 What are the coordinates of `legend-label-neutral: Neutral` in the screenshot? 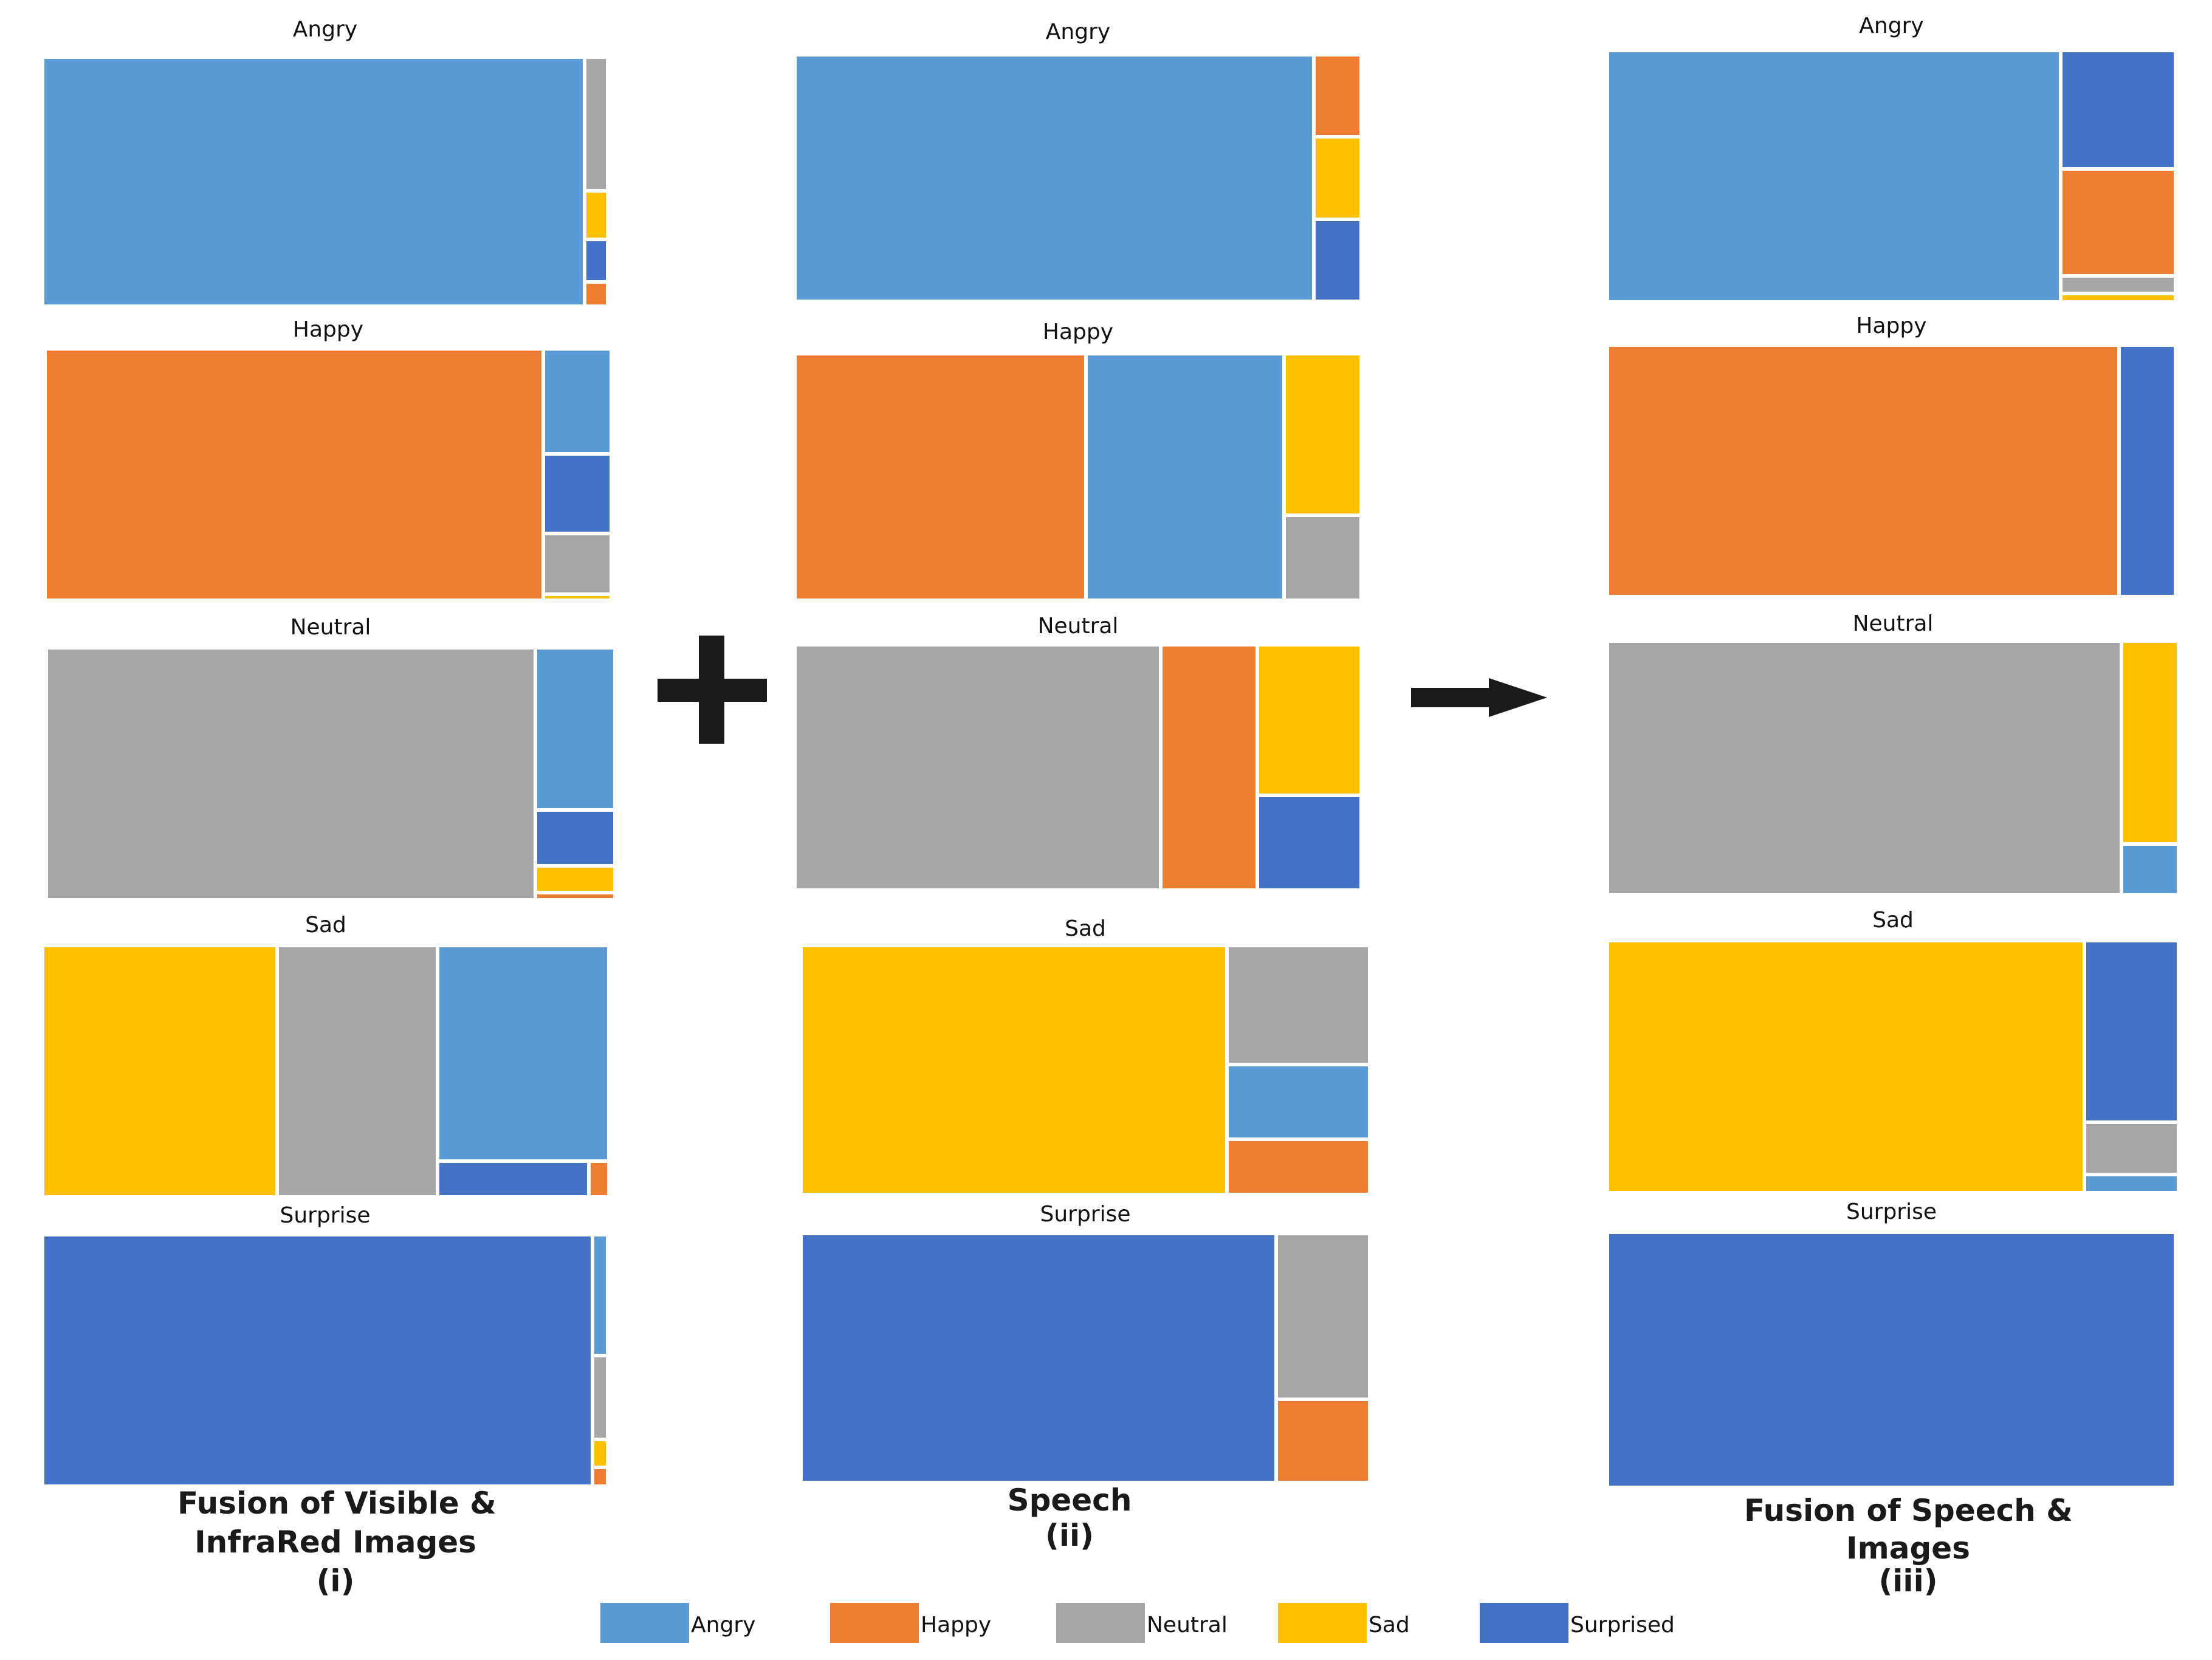 It's located at (1187, 1625).